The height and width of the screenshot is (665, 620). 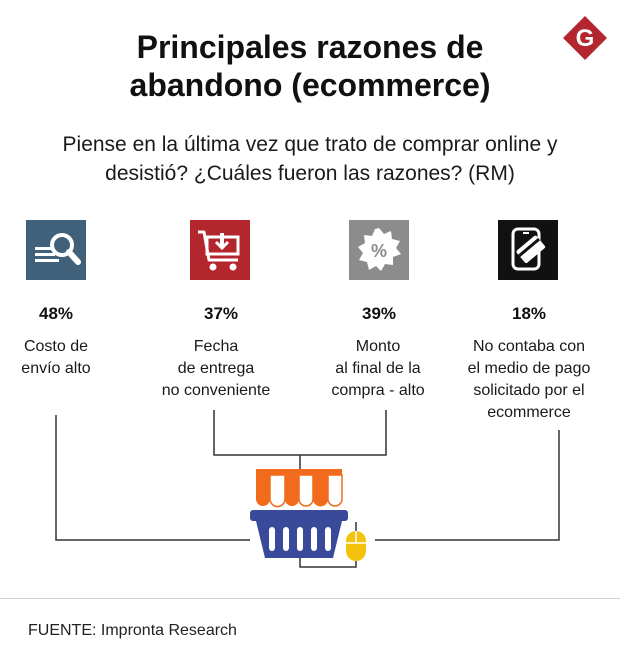 What do you see at coordinates (310, 598) in the screenshot?
I see `footer-divider` at bounding box center [310, 598].